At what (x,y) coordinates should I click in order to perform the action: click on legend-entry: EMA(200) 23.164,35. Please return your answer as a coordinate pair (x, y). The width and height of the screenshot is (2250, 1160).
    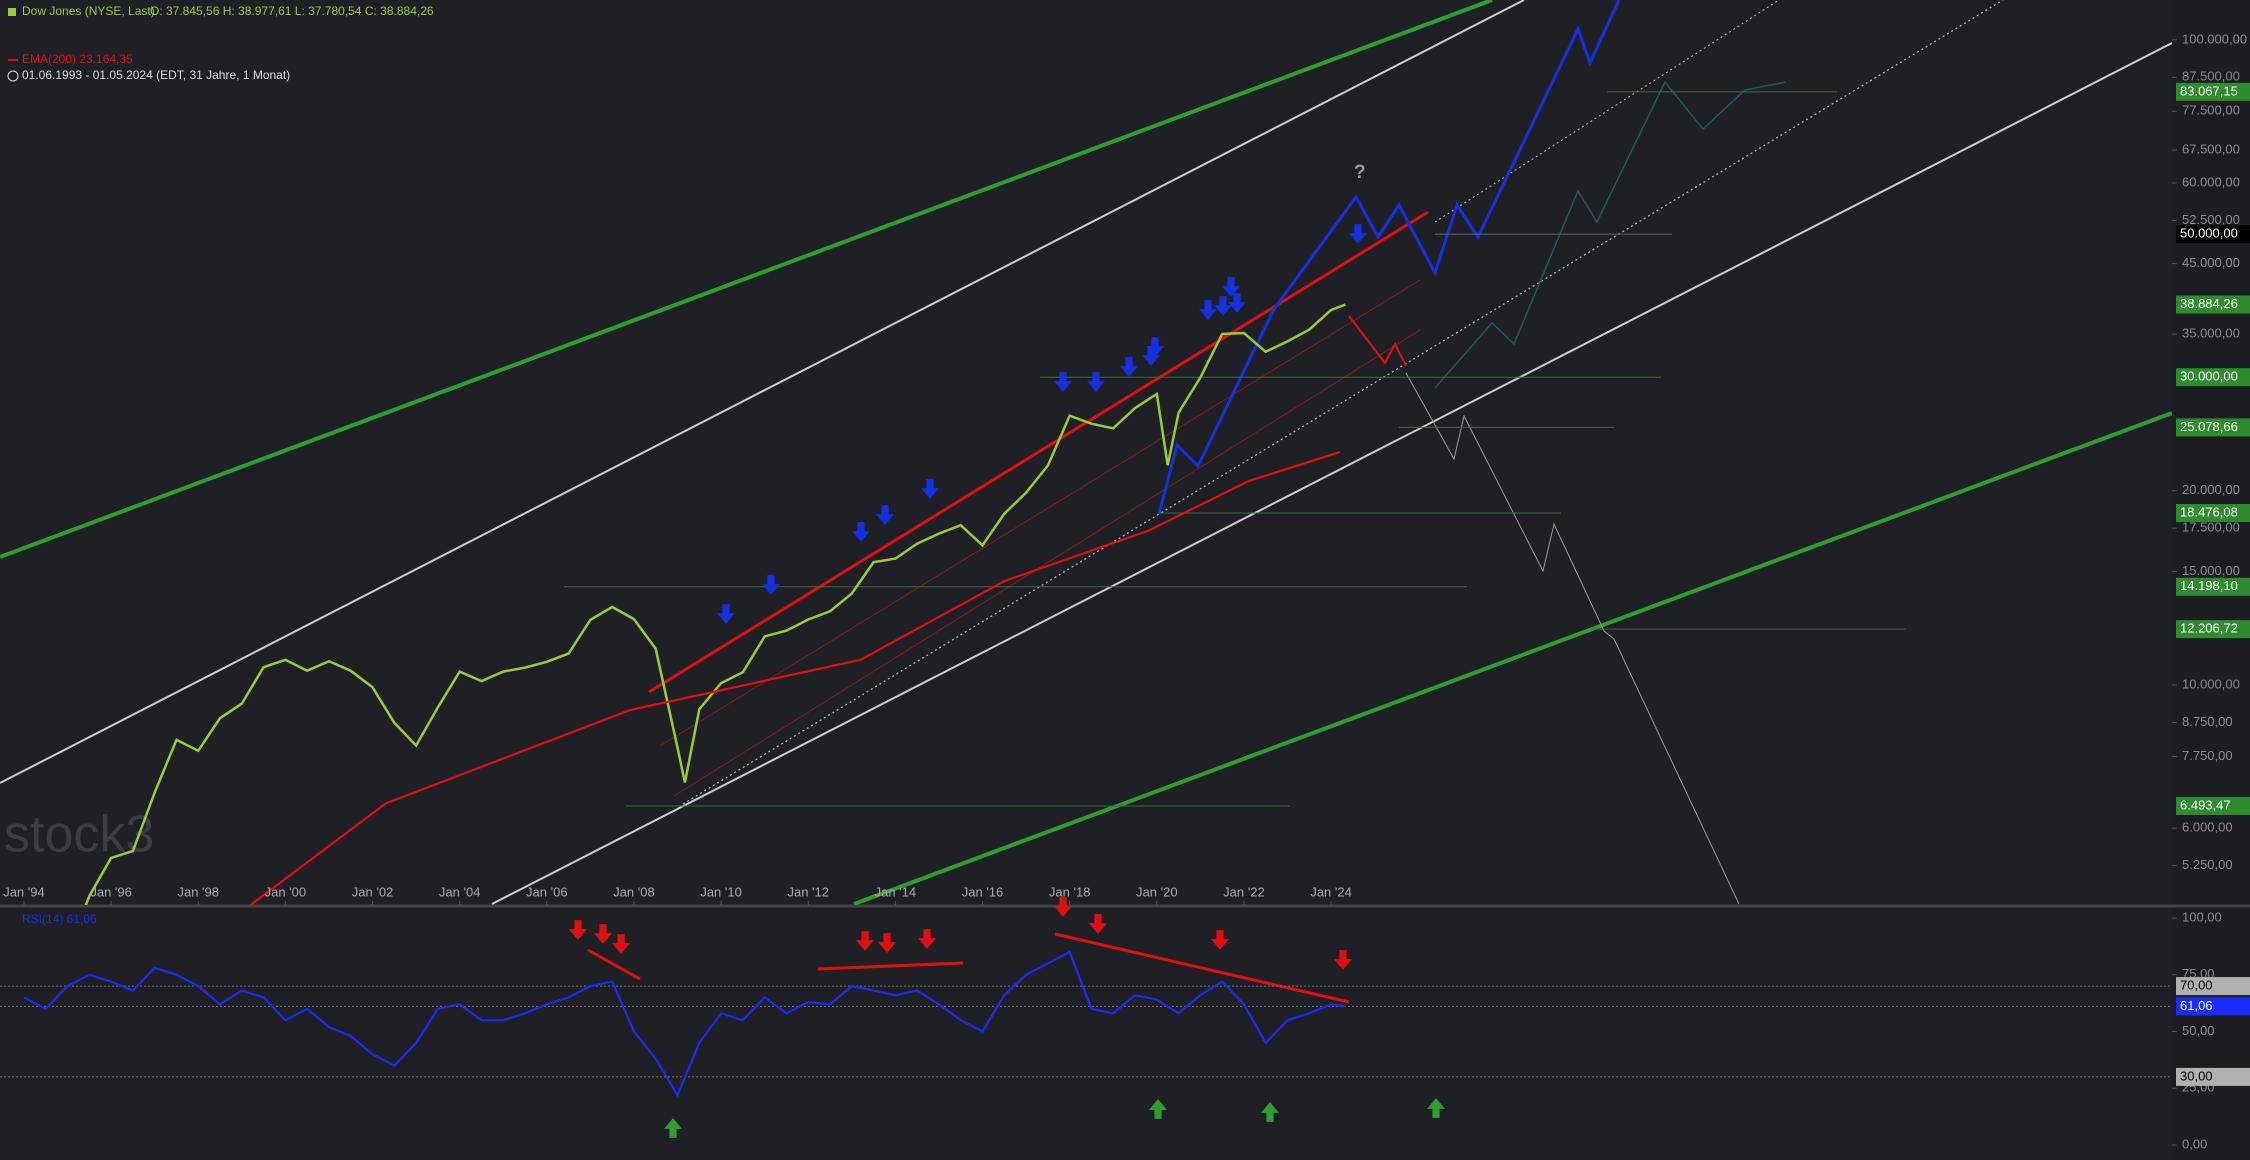
    Looking at the image, I should click on (77, 59).